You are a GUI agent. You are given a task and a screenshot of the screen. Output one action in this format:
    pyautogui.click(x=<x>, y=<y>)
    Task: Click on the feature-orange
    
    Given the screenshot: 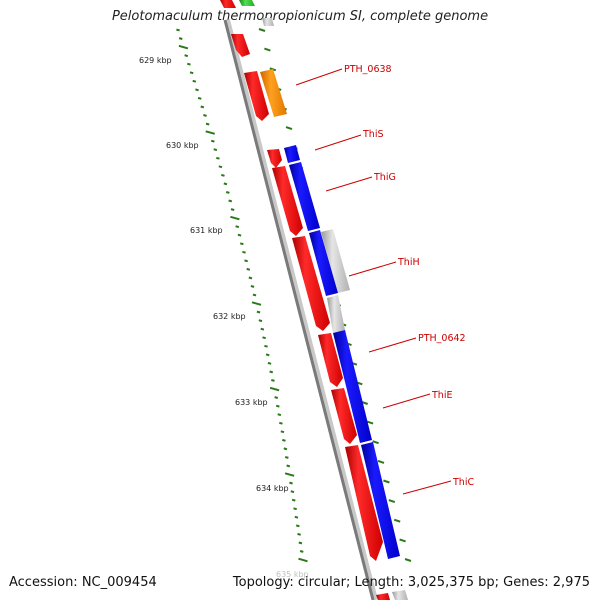 What is the action you would take?
    pyautogui.click(x=273, y=93)
    